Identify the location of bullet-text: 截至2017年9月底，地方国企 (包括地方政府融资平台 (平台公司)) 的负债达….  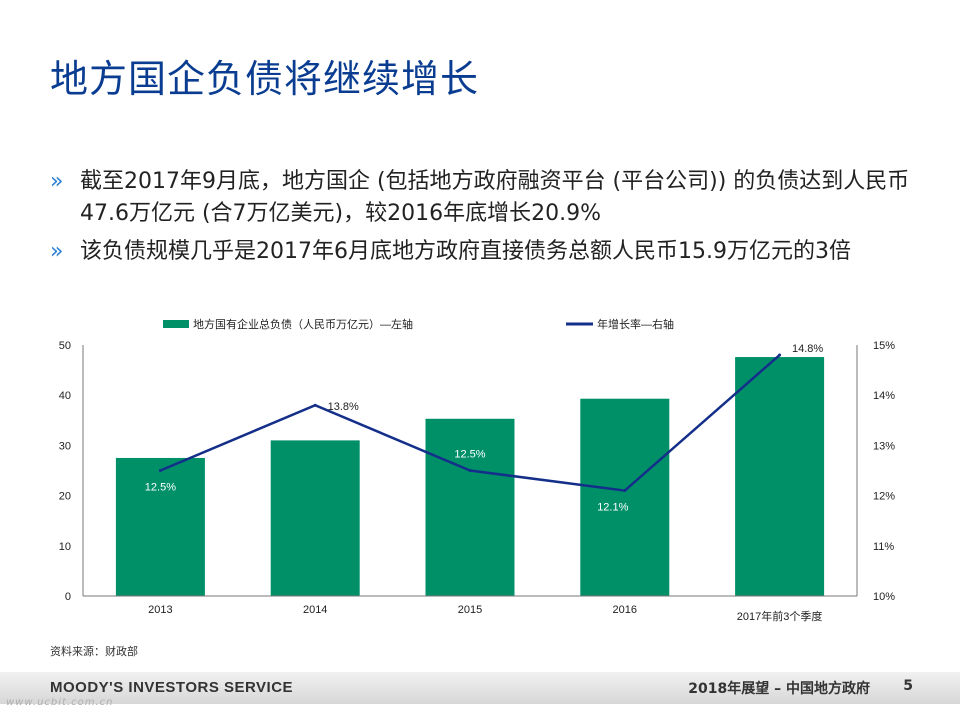
(495, 197).